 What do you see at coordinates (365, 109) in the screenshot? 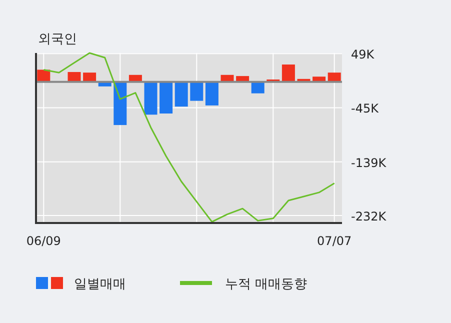
I see `y-tick-label: -45K` at bounding box center [365, 109].